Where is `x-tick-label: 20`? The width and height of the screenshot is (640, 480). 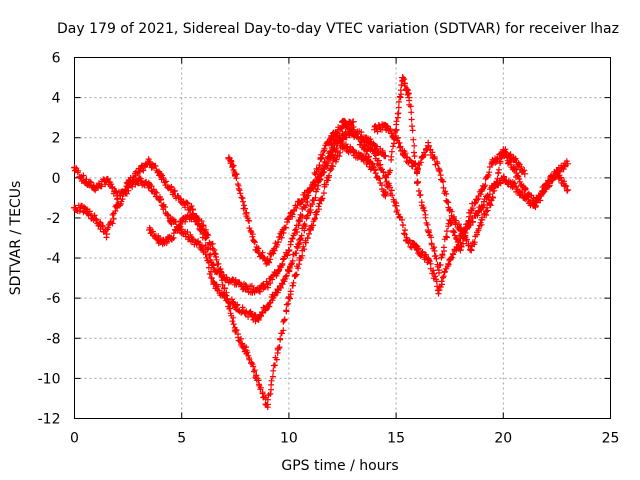
x-tick-label: 20 is located at coordinates (503, 439).